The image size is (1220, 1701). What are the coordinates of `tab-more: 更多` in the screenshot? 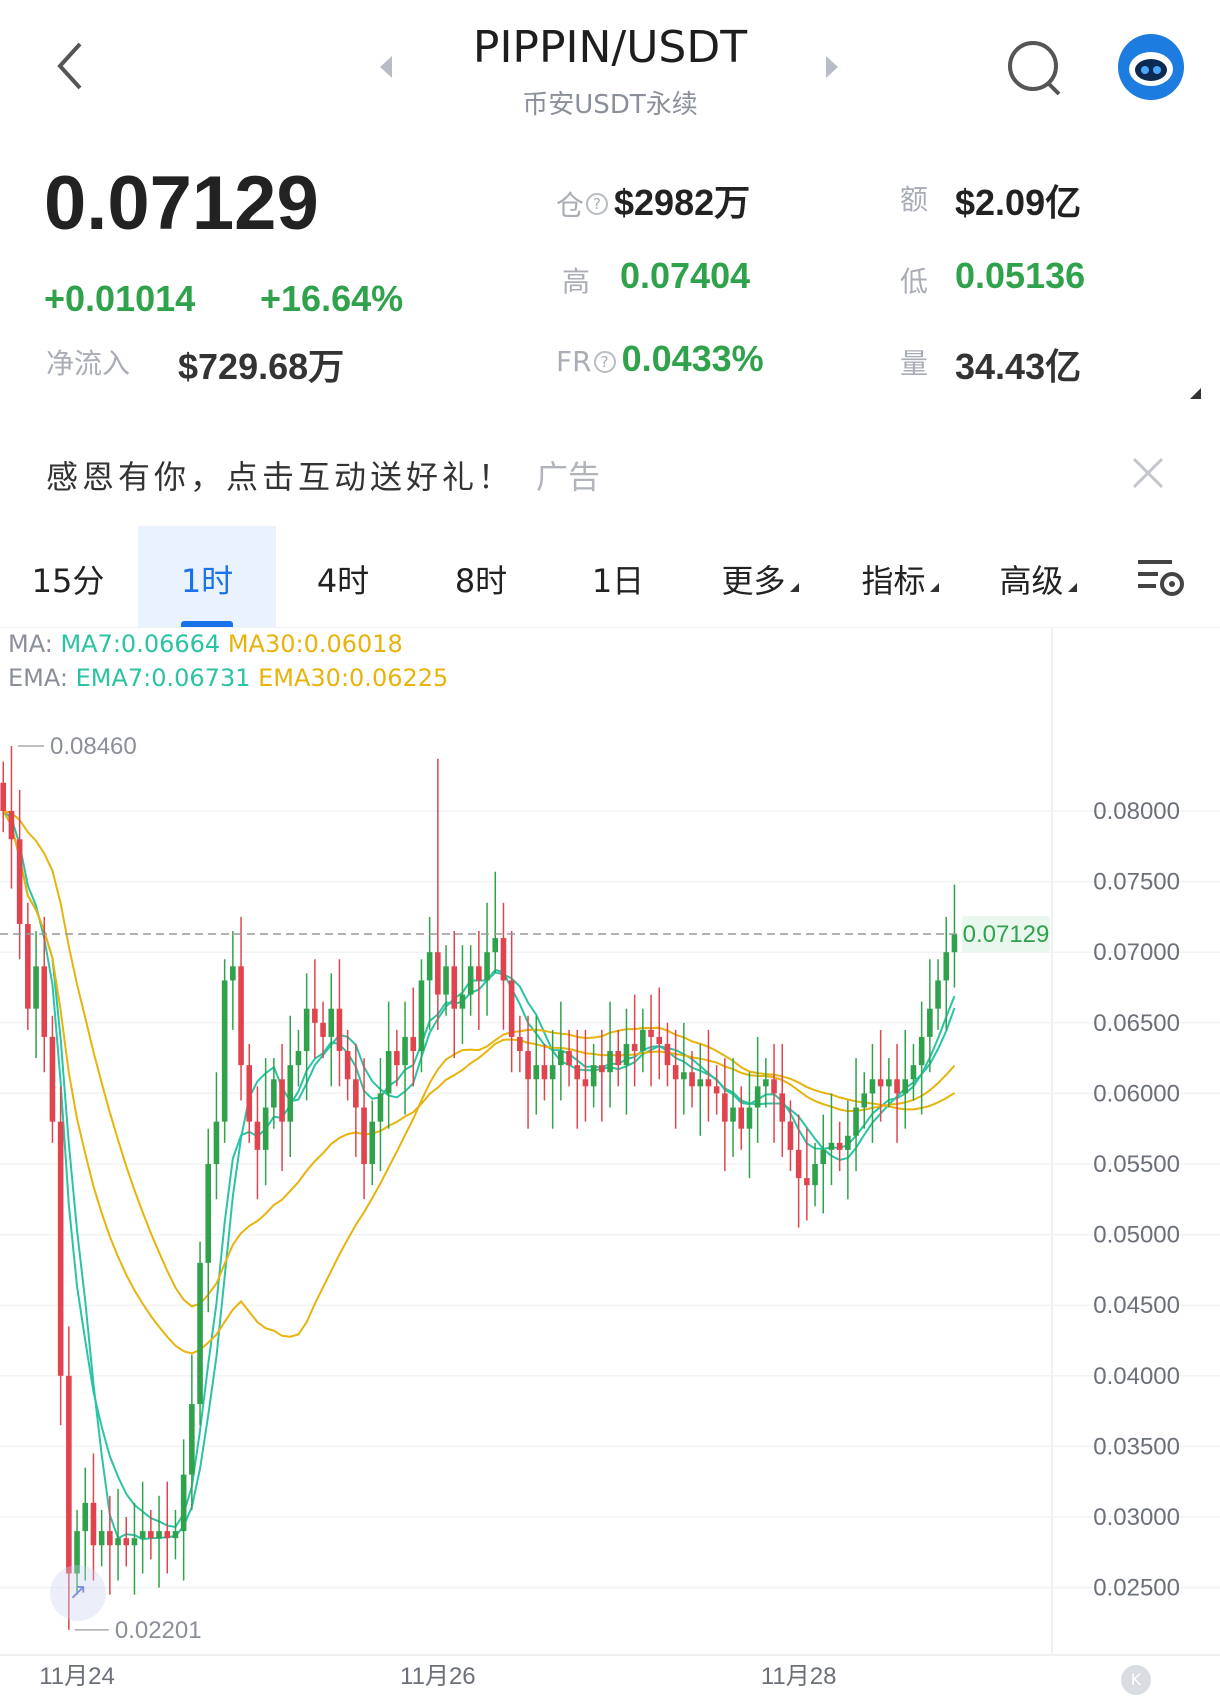 It's located at (760, 579).